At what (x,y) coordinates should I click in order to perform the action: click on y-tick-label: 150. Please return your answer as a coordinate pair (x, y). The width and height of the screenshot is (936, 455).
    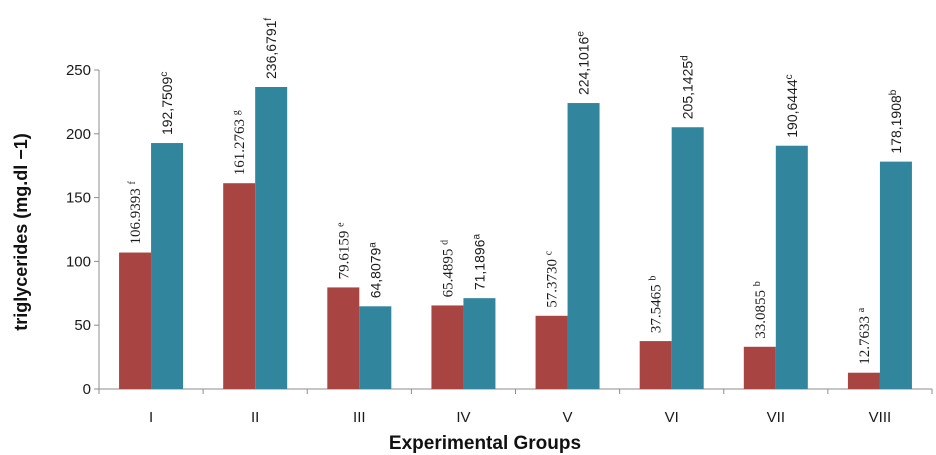
    Looking at the image, I should click on (78, 198).